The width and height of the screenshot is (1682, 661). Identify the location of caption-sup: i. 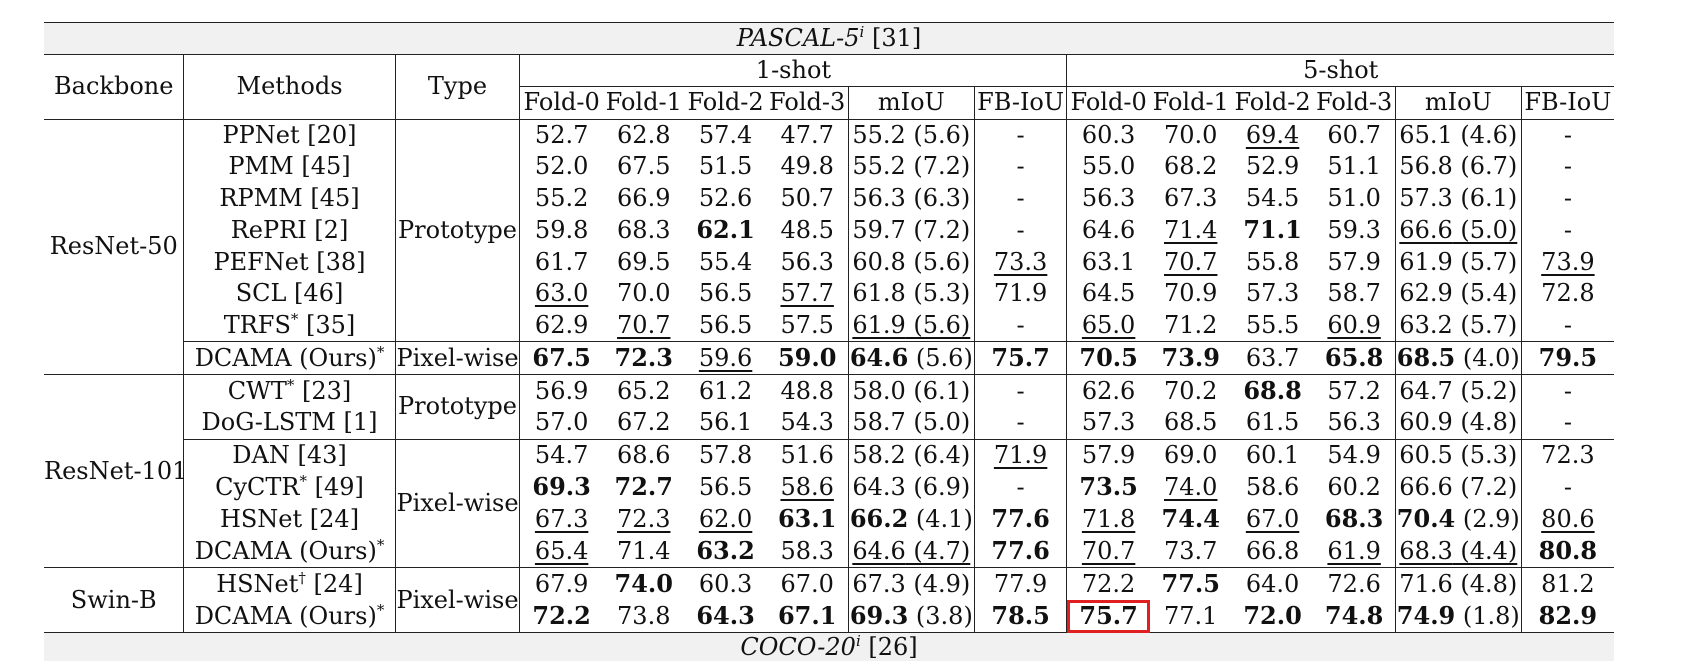
(862, 32).